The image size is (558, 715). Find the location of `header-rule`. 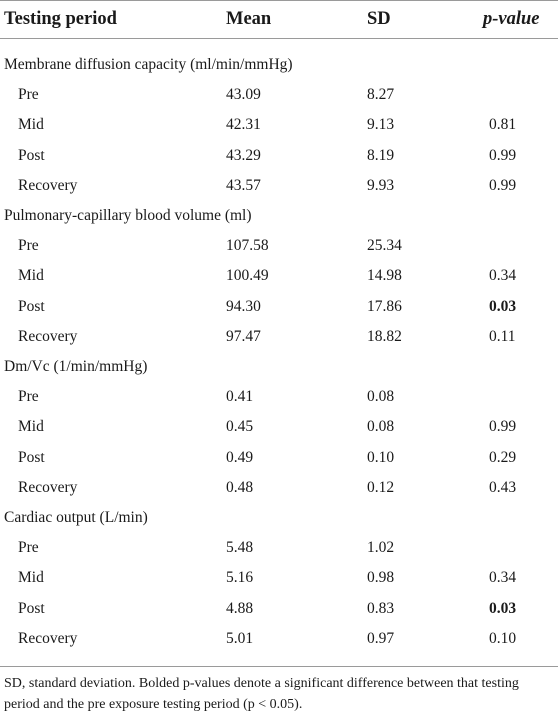

header-rule is located at coordinates (279, 38).